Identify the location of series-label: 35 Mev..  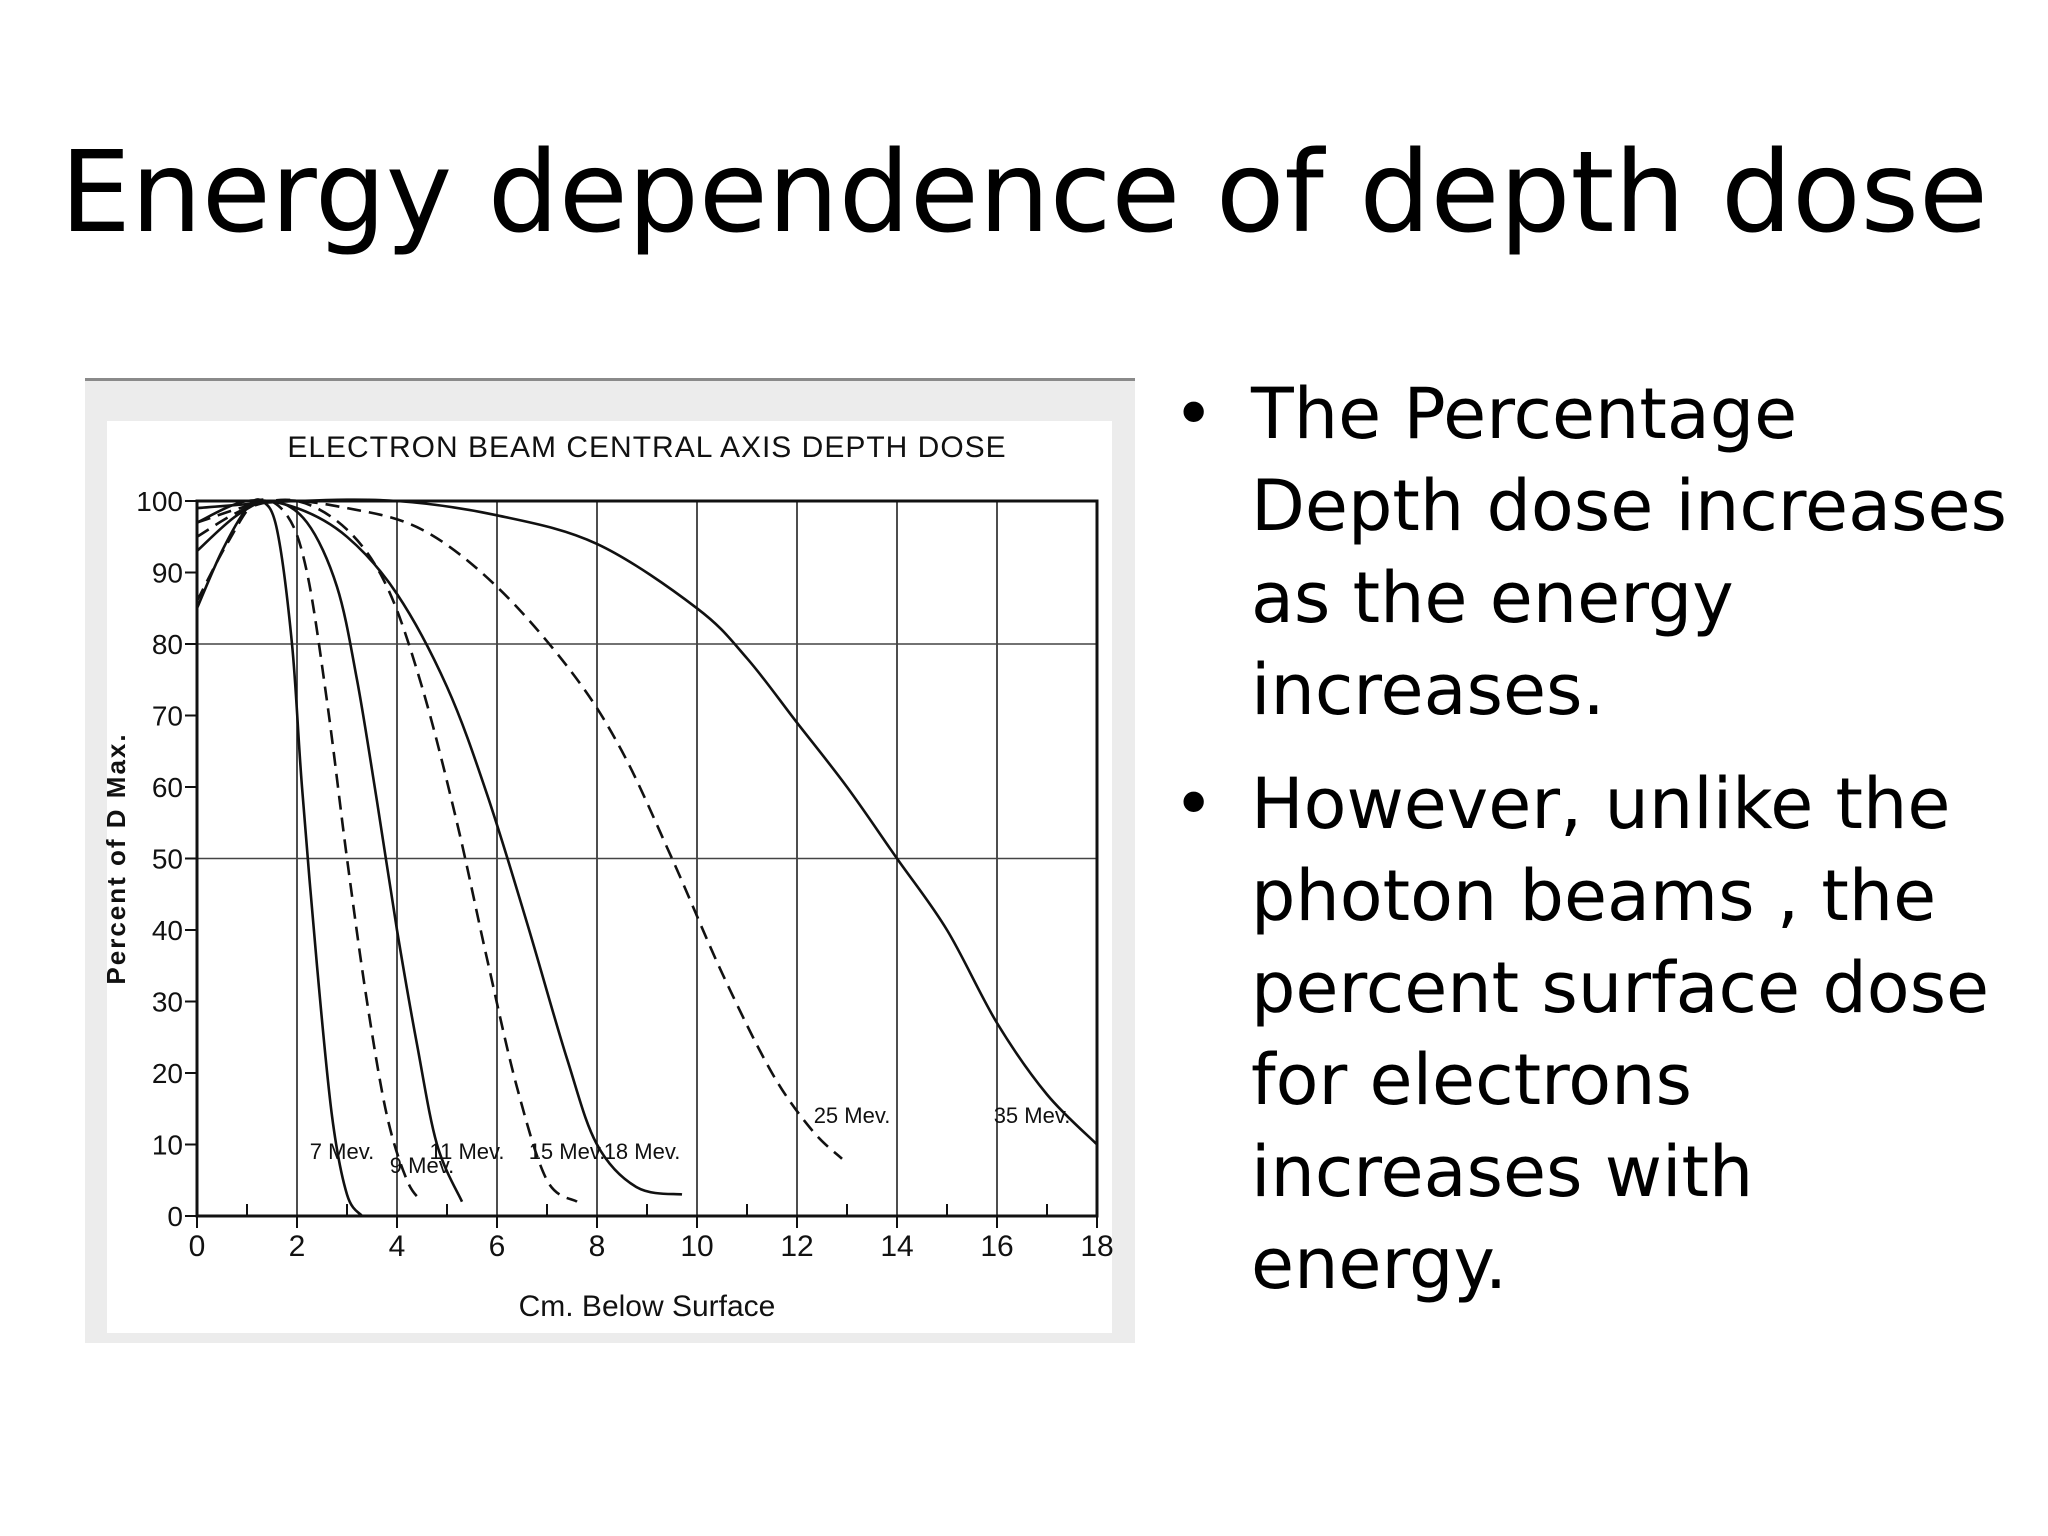
(1032, 1115).